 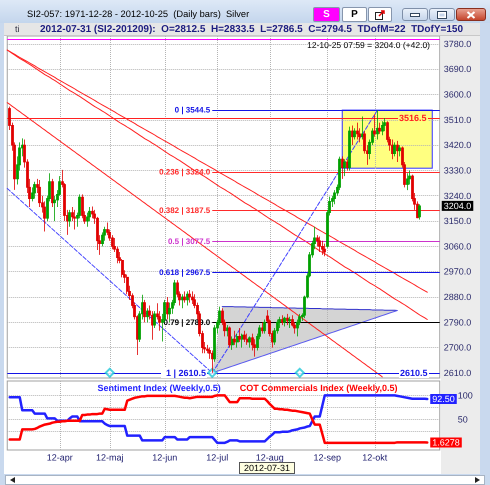 I want to click on text: 2012-07-31, so click(x=267, y=468).